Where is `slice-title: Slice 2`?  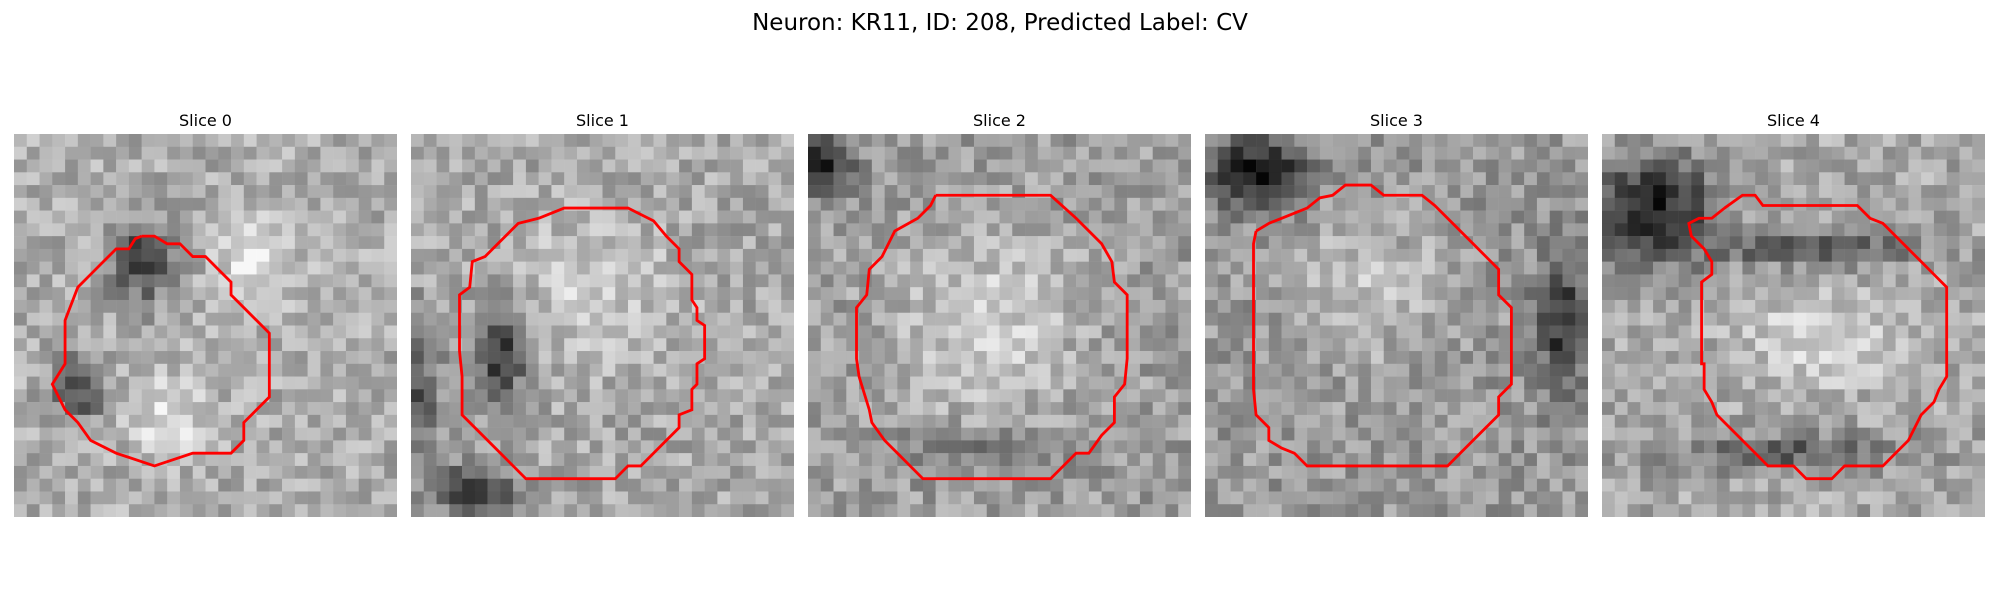
slice-title: Slice 2 is located at coordinates (999, 120).